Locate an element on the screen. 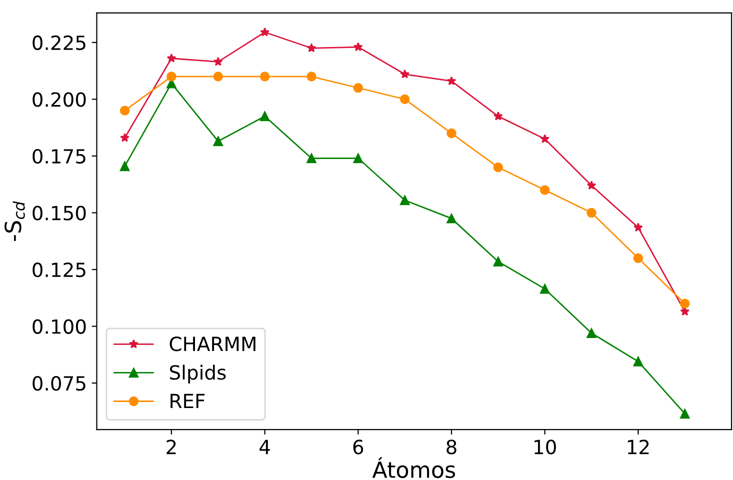 The width and height of the screenshot is (733, 480). y-tick-label: 0.225 is located at coordinates (59, 42).